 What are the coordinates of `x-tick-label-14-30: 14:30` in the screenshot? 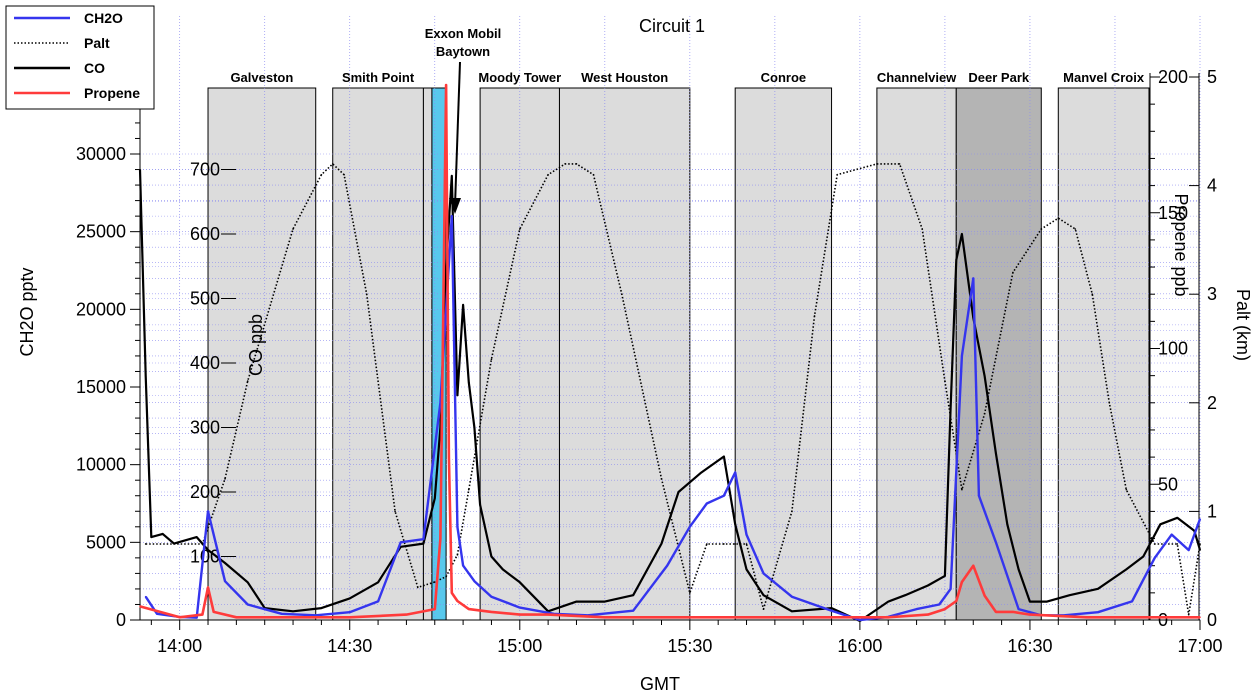 It's located at (349, 646).